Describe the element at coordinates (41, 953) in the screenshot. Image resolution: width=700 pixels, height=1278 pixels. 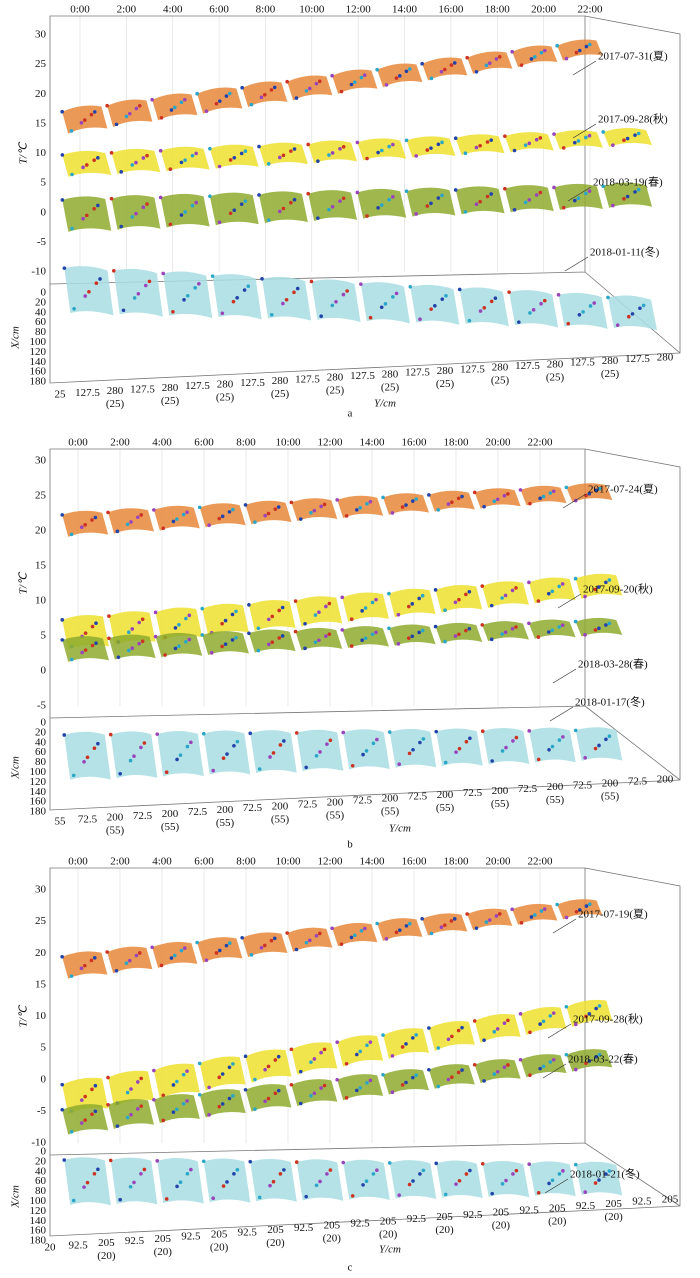
I see `t-tick-label: 20` at that location.